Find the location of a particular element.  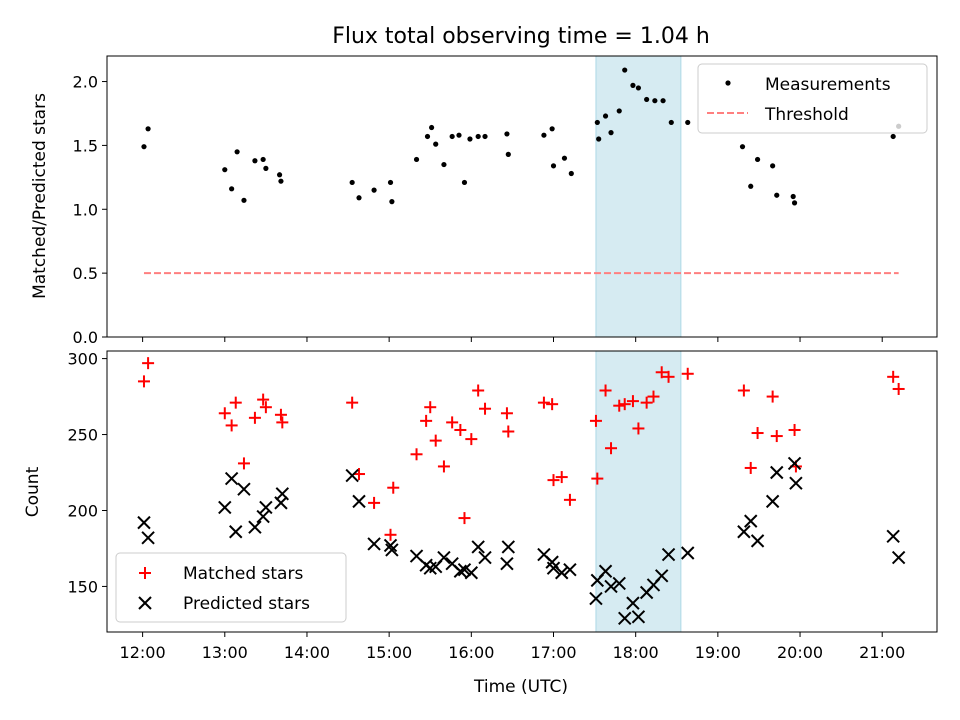

count-x-tick-label: 20:00 is located at coordinates (800, 652).